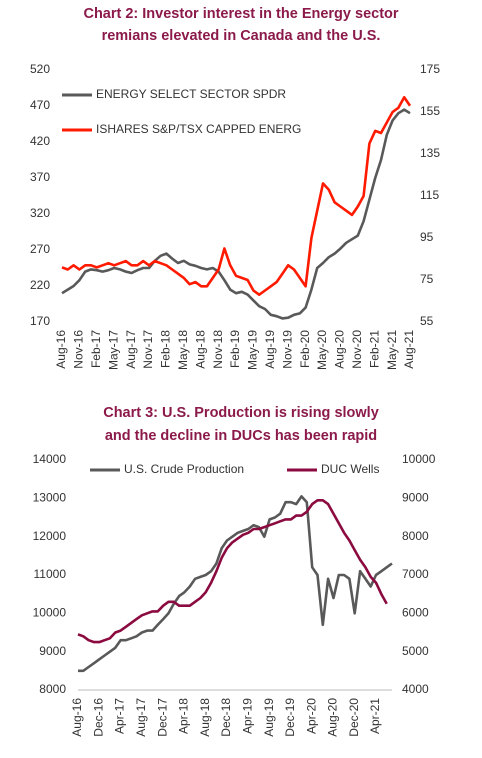 Image resolution: width=482 pixels, height=758 pixels. I want to click on series-line, so click(232, 571).